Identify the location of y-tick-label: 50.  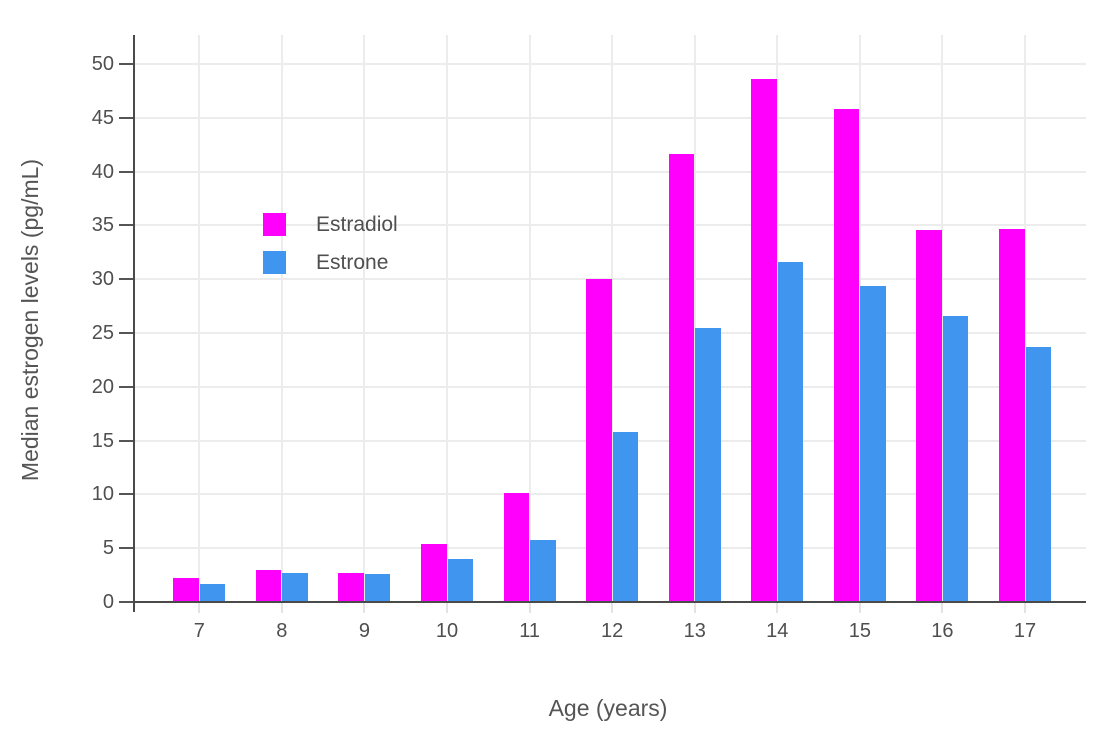
(102, 64).